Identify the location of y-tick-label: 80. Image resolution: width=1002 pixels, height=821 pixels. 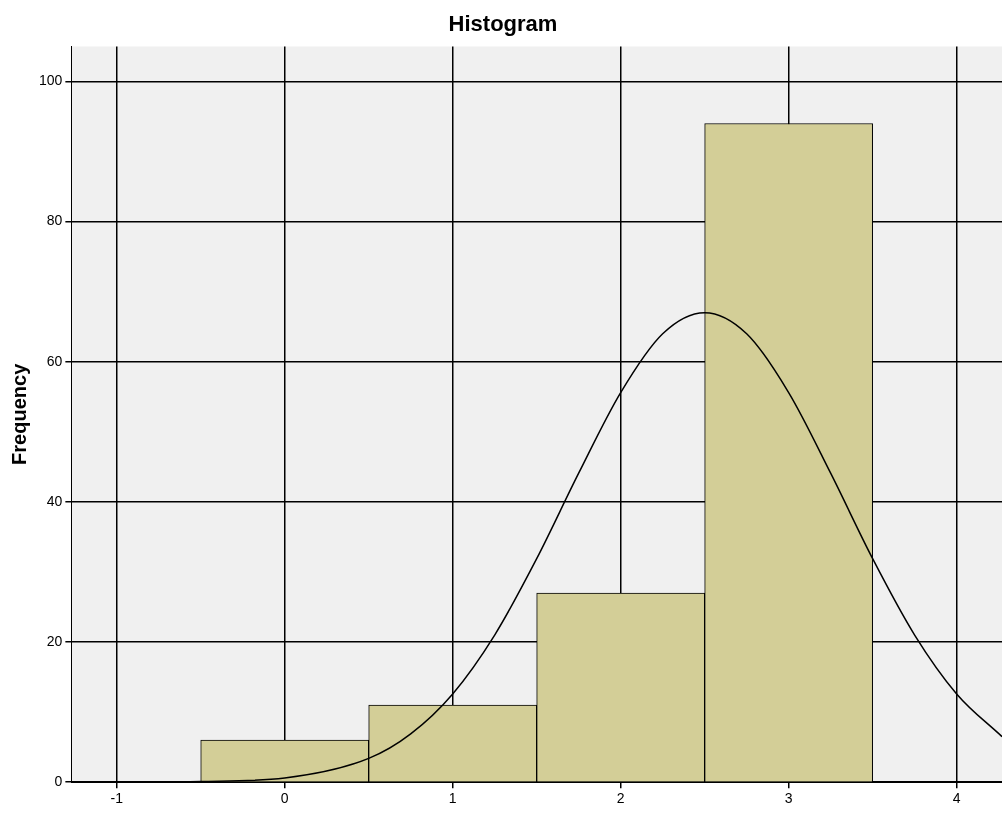
(54, 220).